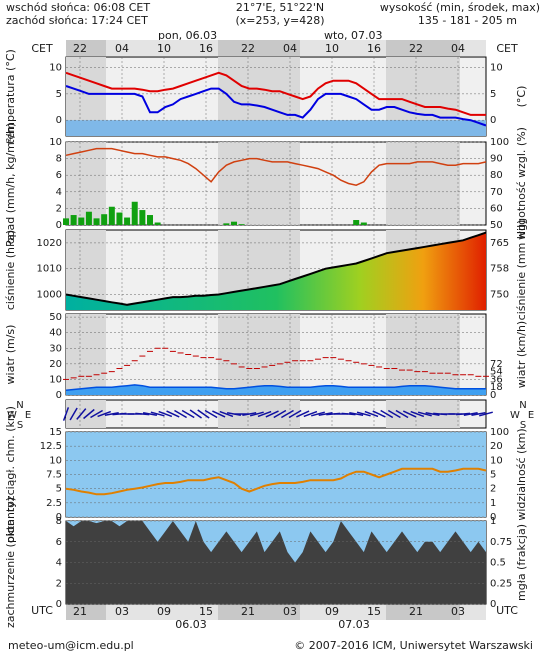 The height and width of the screenshot is (658, 545). What do you see at coordinates (507, 610) in the screenshot?
I see `utc-label-right: UTC` at bounding box center [507, 610].